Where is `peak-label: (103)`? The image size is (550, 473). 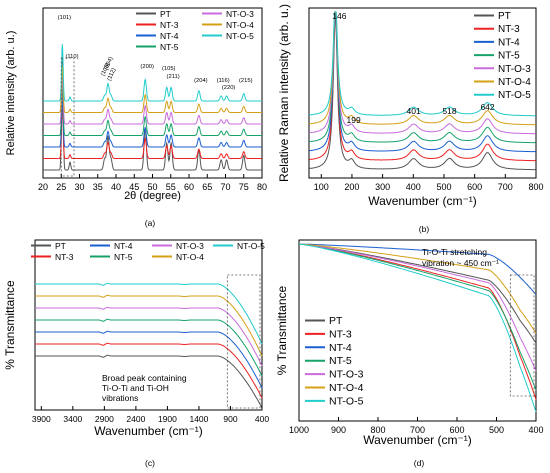 peak-label: (103) is located at coordinates (105, 69).